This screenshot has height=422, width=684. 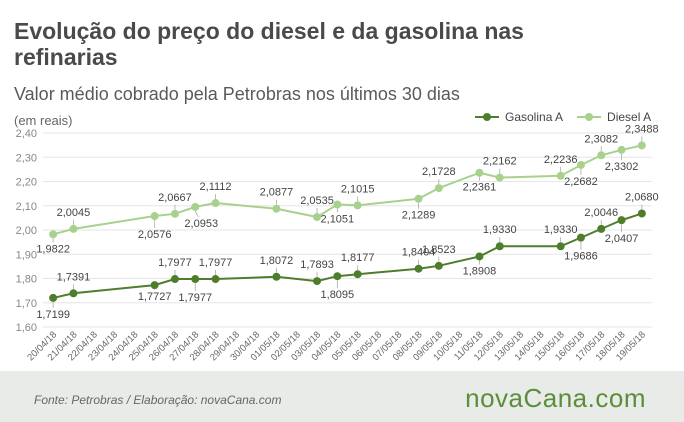 I want to click on data-label: 1,7199, so click(x=53, y=315).